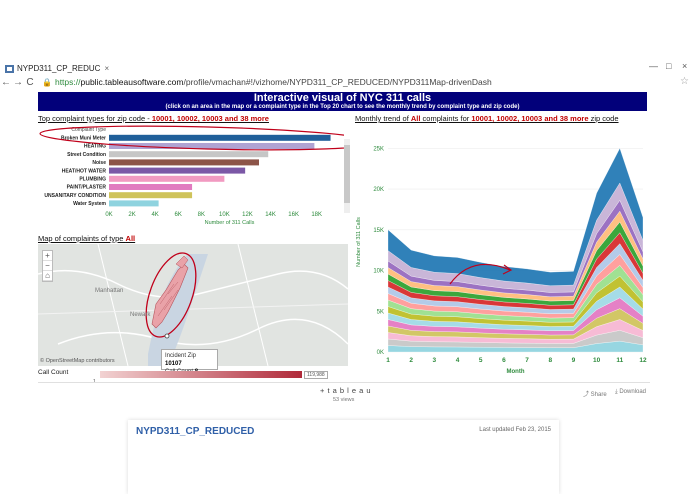 The width and height of the screenshot is (695, 494). Describe the element at coordinates (201, 215) in the screenshot. I see `x-tick-label: 8K` at that location.